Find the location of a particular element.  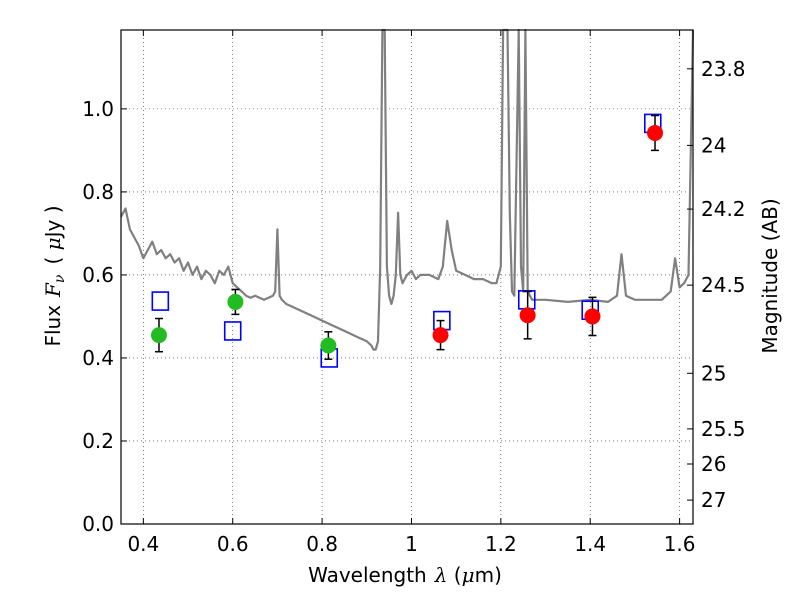

y2-axis-ticks: 23.8 24 24.2 24.5 25 25.5 26 27 is located at coordinates (716, 284).